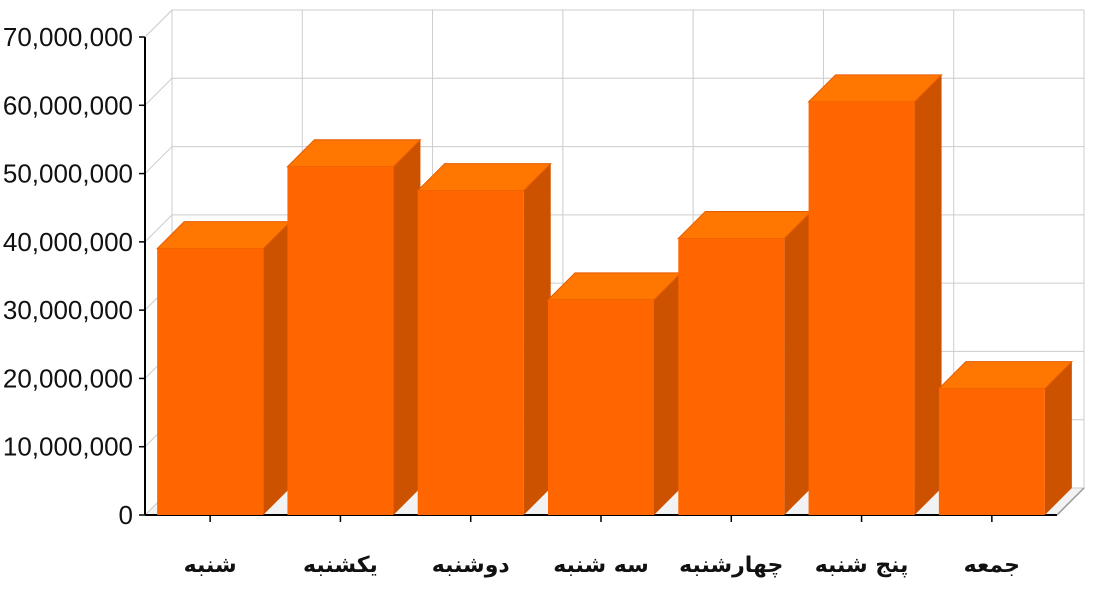 This screenshot has height=590, width=1095. Describe the element at coordinates (210, 565) in the screenshot. I see `x-tick-label: شنبه` at that location.